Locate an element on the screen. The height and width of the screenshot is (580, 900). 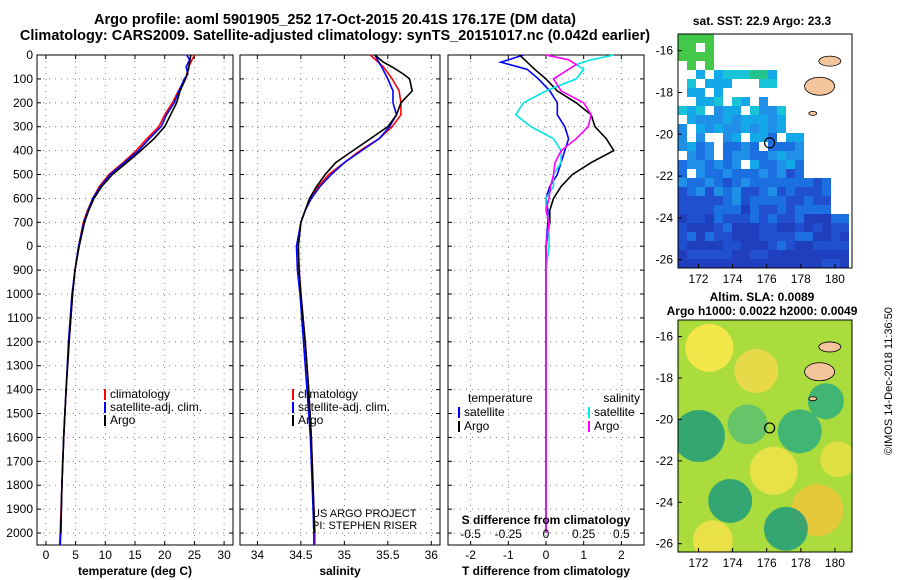
x-tick-label: -2 is located at coordinates (470, 555).